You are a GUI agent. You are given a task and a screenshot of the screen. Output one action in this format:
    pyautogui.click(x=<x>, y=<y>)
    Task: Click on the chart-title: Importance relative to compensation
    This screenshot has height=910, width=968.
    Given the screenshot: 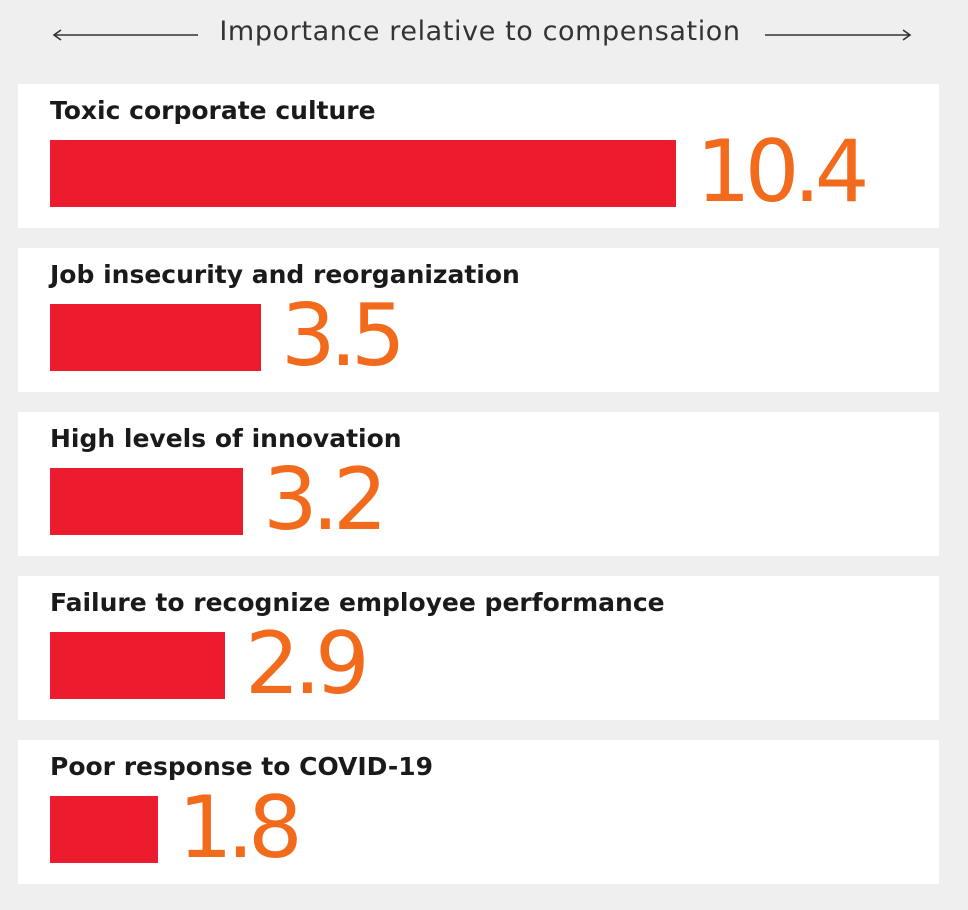 What is the action you would take?
    pyautogui.click(x=480, y=31)
    